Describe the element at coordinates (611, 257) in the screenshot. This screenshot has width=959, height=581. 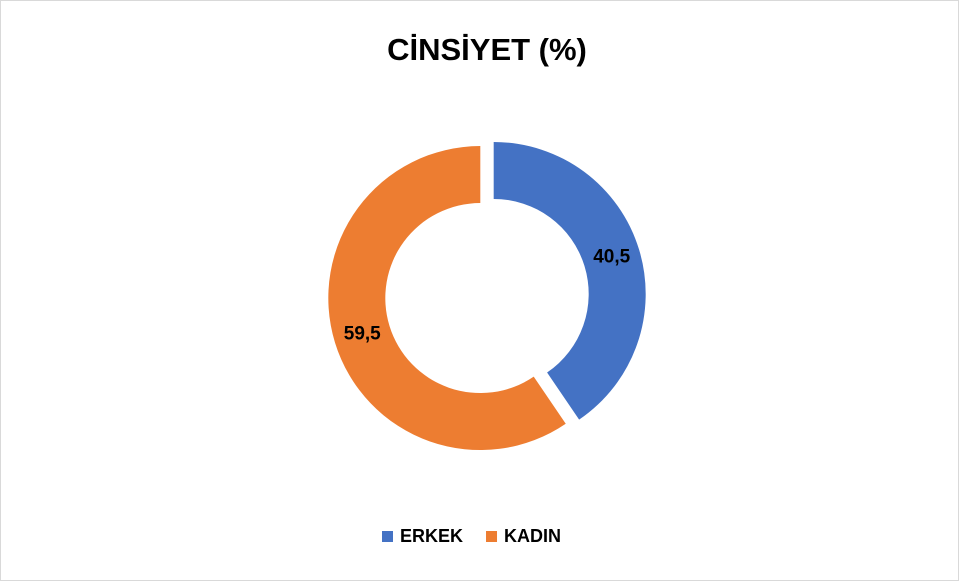
I see `data-label: 40,5` at that location.